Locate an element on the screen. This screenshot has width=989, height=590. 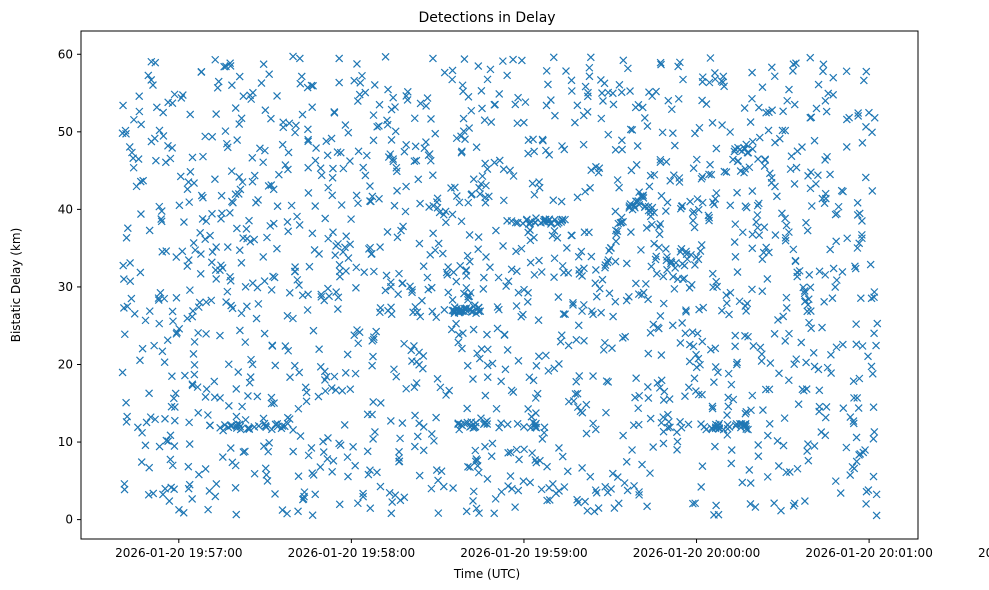
x-axis-label: Time (UTC) is located at coordinates (486, 574).